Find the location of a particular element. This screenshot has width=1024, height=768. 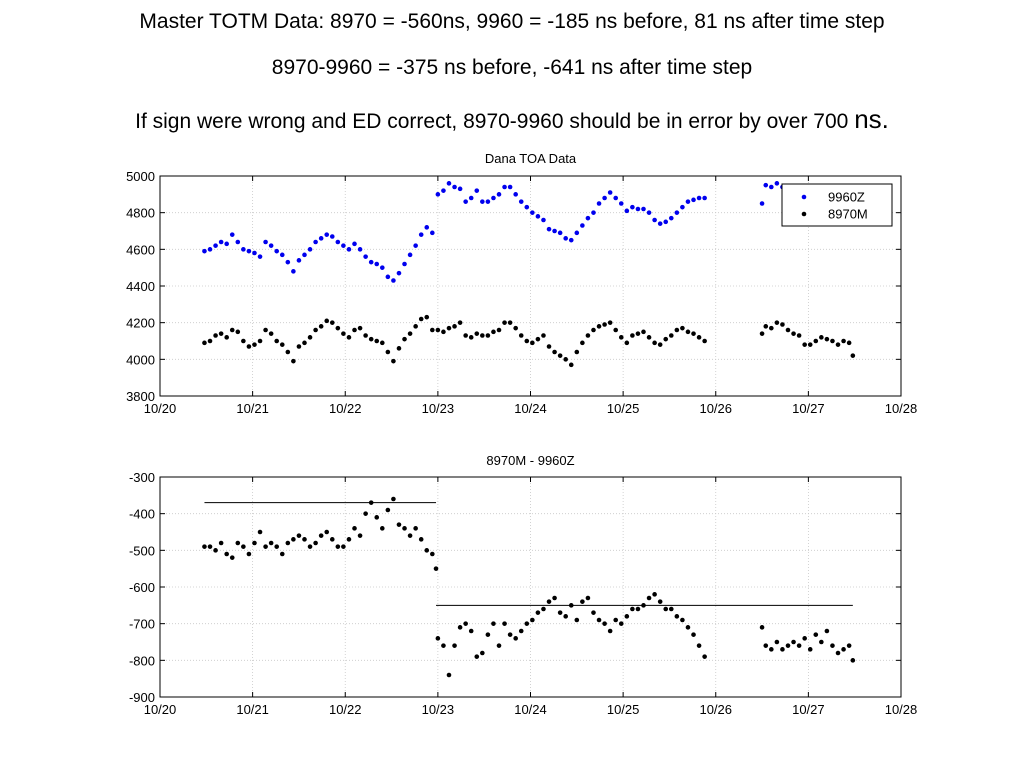

x-tick-label: 10/27 is located at coordinates (808, 408).